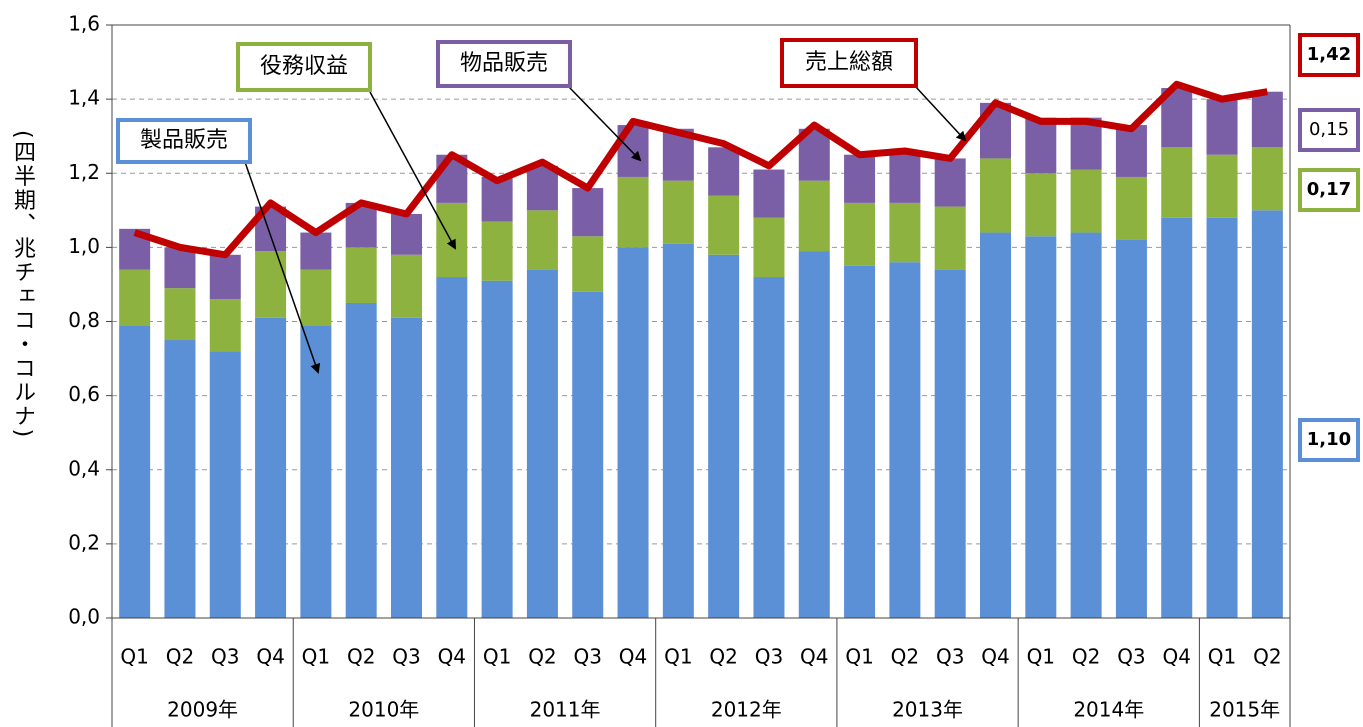 Image resolution: width=1363 pixels, height=727 pixels. Describe the element at coordinates (84, 172) in the screenshot. I see `y-tick-label: 1,2` at that location.